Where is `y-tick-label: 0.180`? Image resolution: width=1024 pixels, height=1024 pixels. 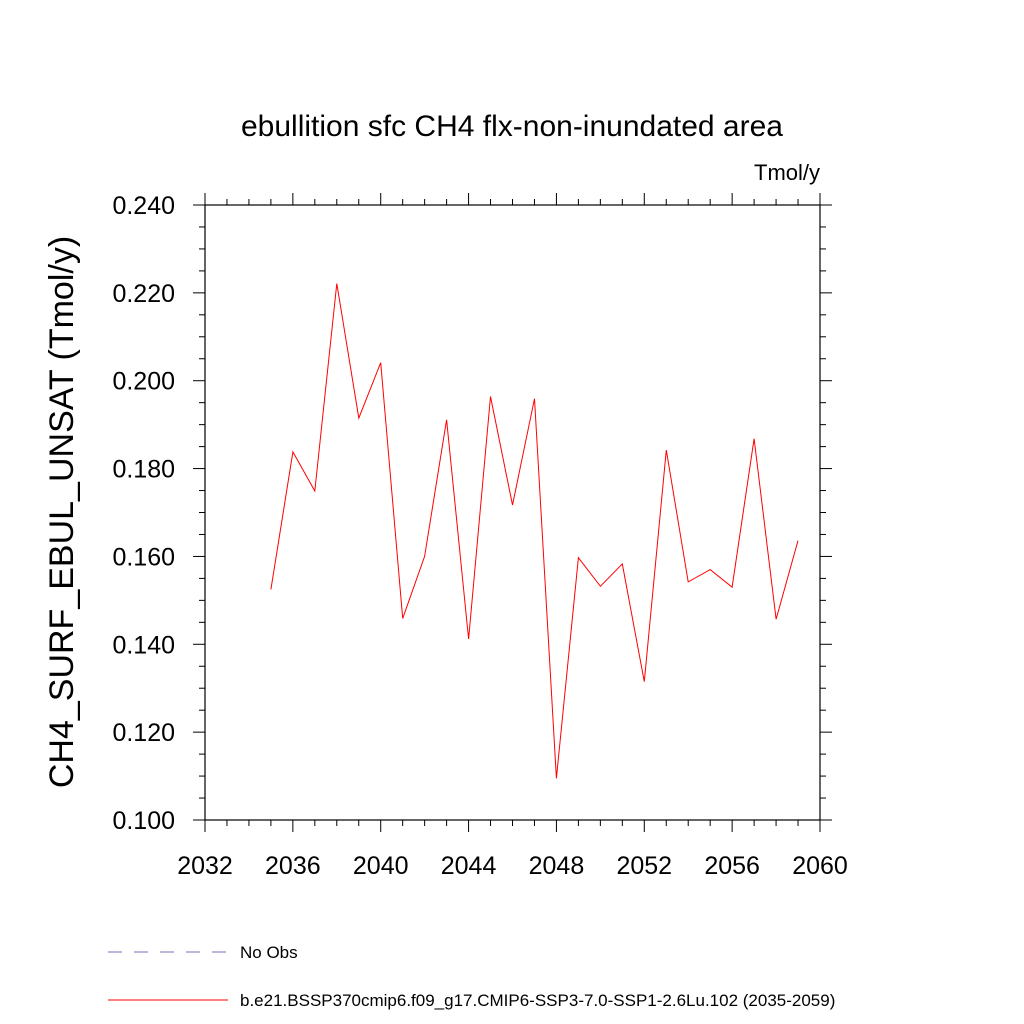 y-tick-label: 0.180 is located at coordinates (143, 470).